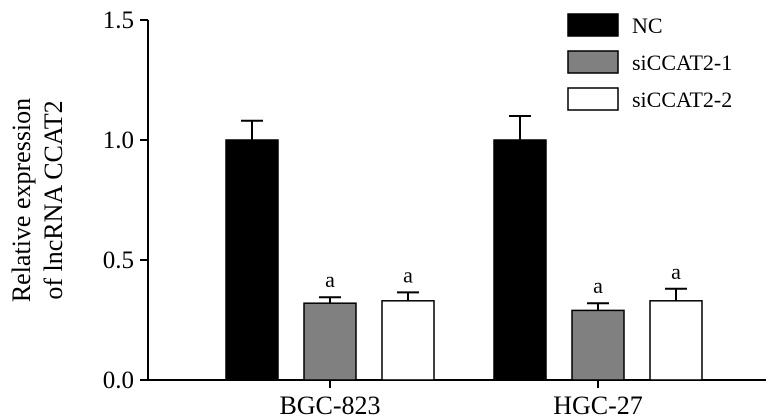  Describe the element at coordinates (37, 200) in the screenshot. I see `y-axis-title: Relative expression of lncRNA CCAT2` at that location.